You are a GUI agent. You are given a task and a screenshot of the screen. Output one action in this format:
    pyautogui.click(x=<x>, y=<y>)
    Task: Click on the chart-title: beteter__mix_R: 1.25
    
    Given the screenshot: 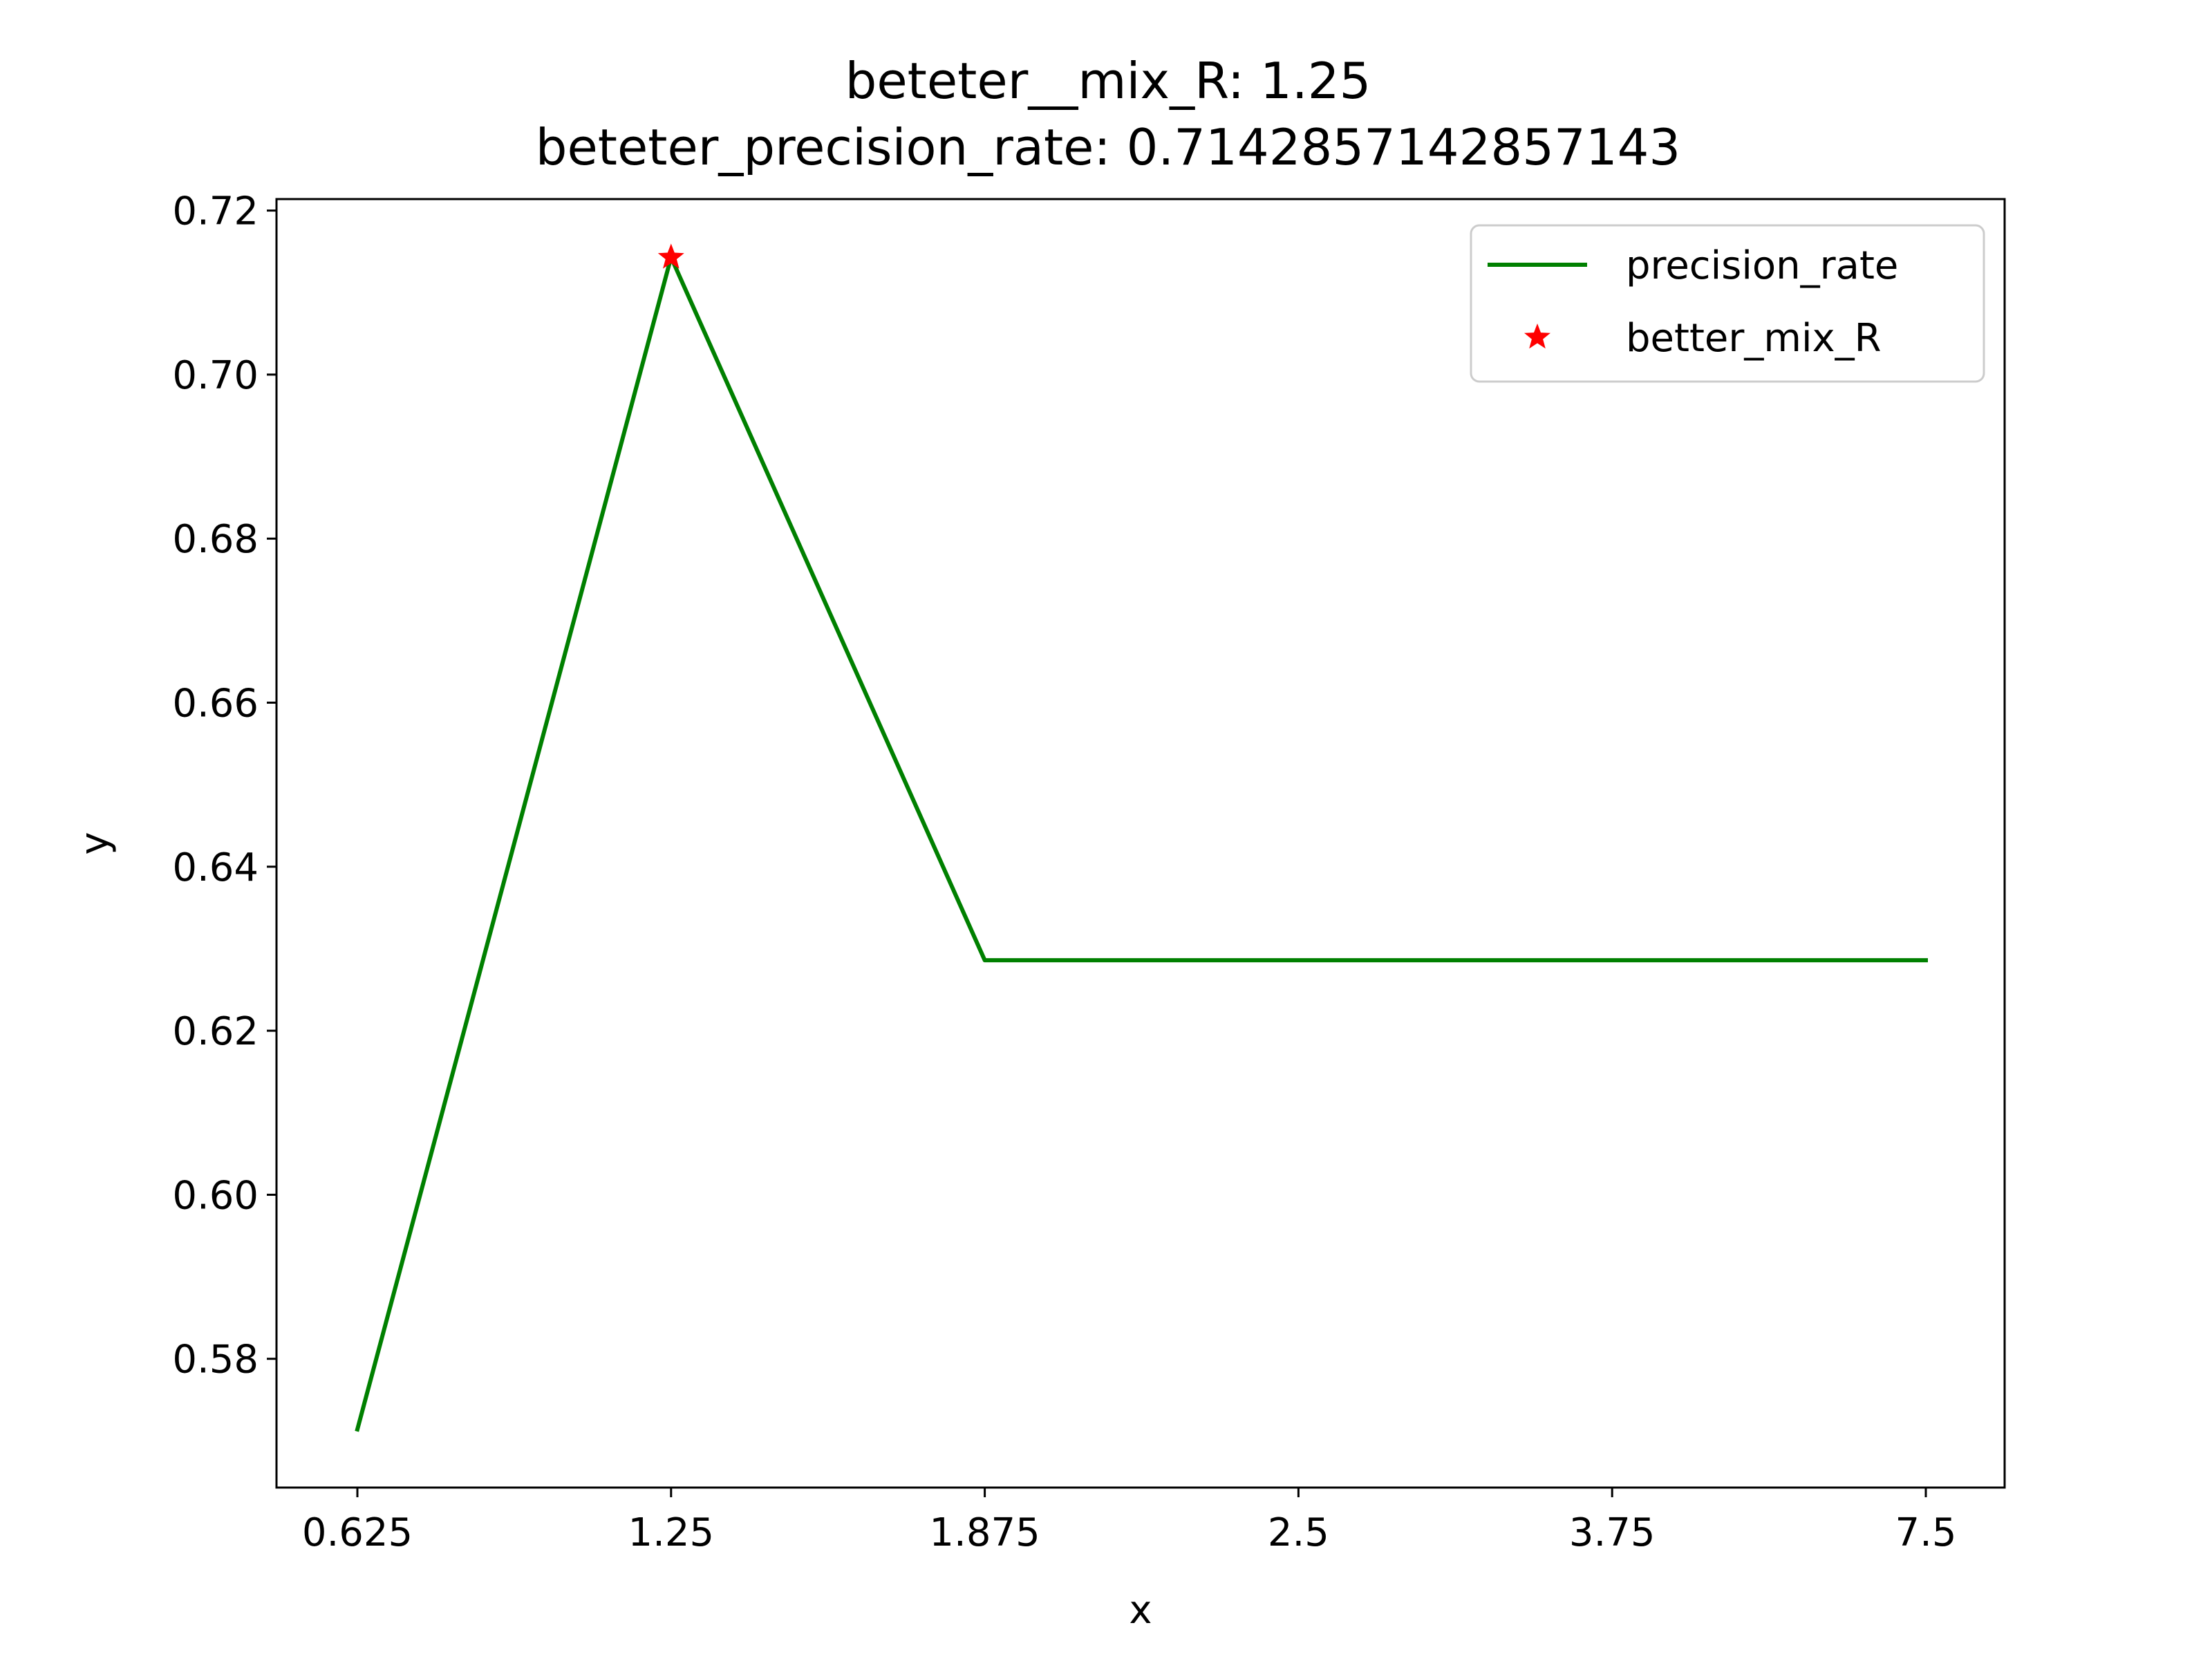 What is the action you would take?
    pyautogui.click(x=1108, y=81)
    